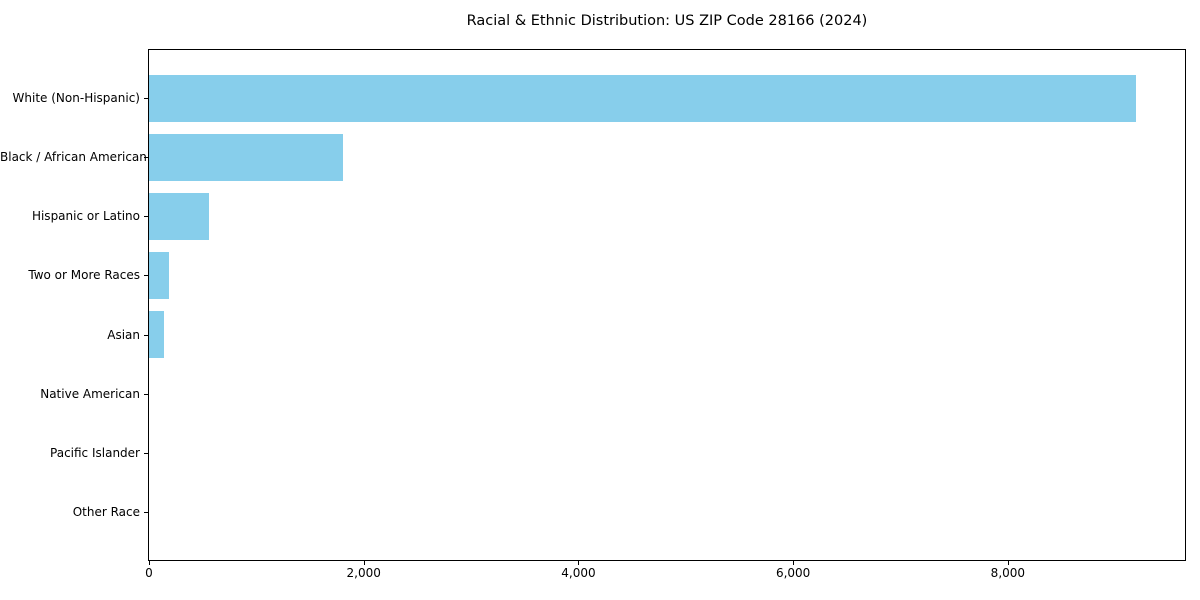 The height and width of the screenshot is (600, 1200). Describe the element at coordinates (123, 334) in the screenshot. I see `y-tick-label: Asian` at that location.